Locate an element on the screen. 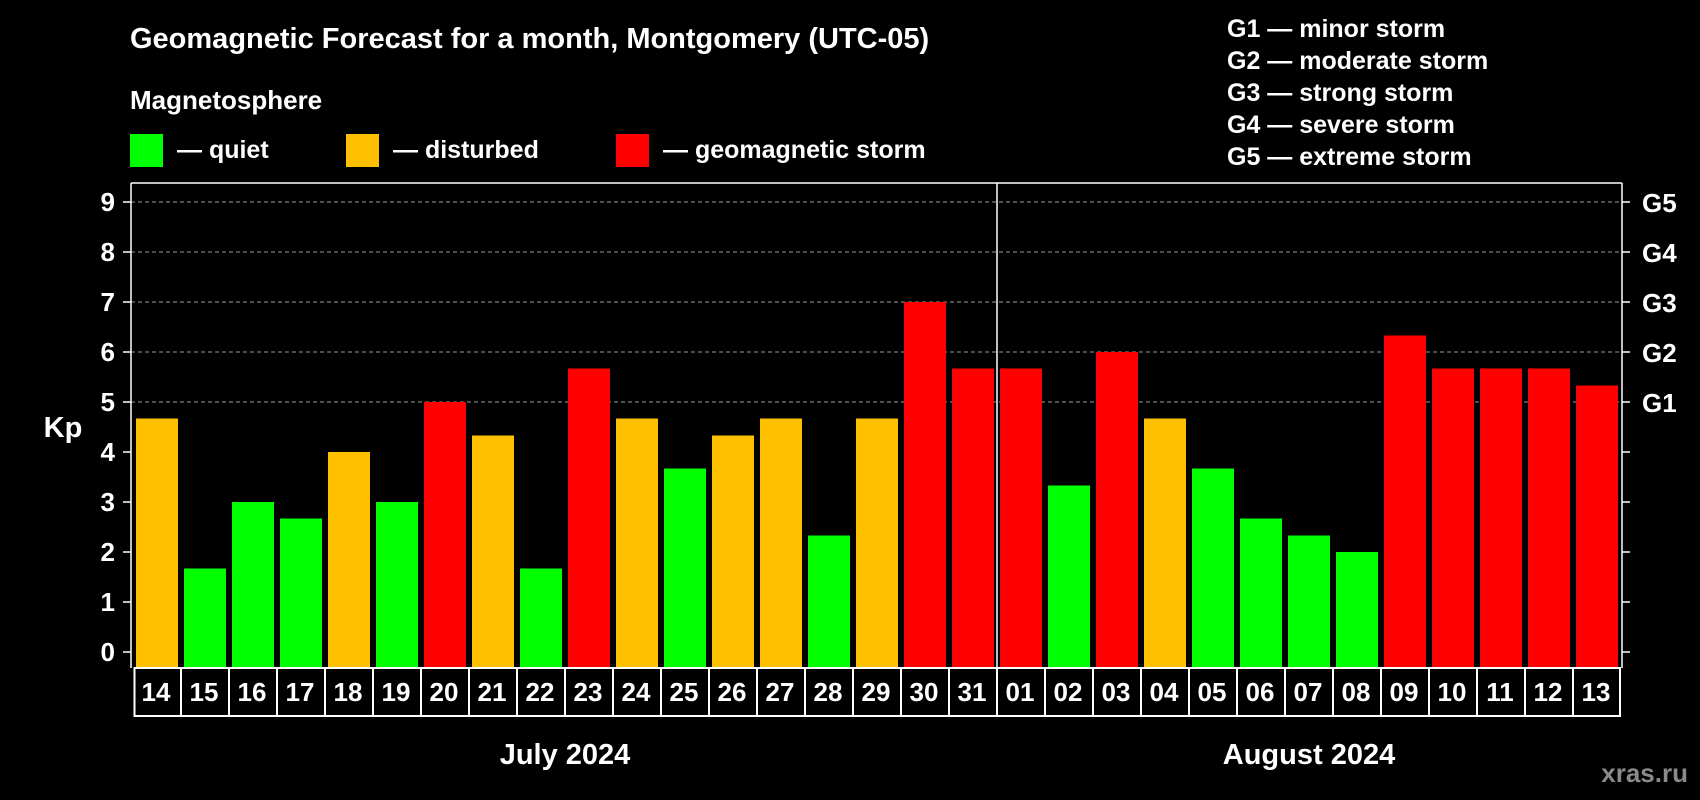 Image resolution: width=1700 pixels, height=800 pixels. y-tick-label: 5 is located at coordinates (108, 402).